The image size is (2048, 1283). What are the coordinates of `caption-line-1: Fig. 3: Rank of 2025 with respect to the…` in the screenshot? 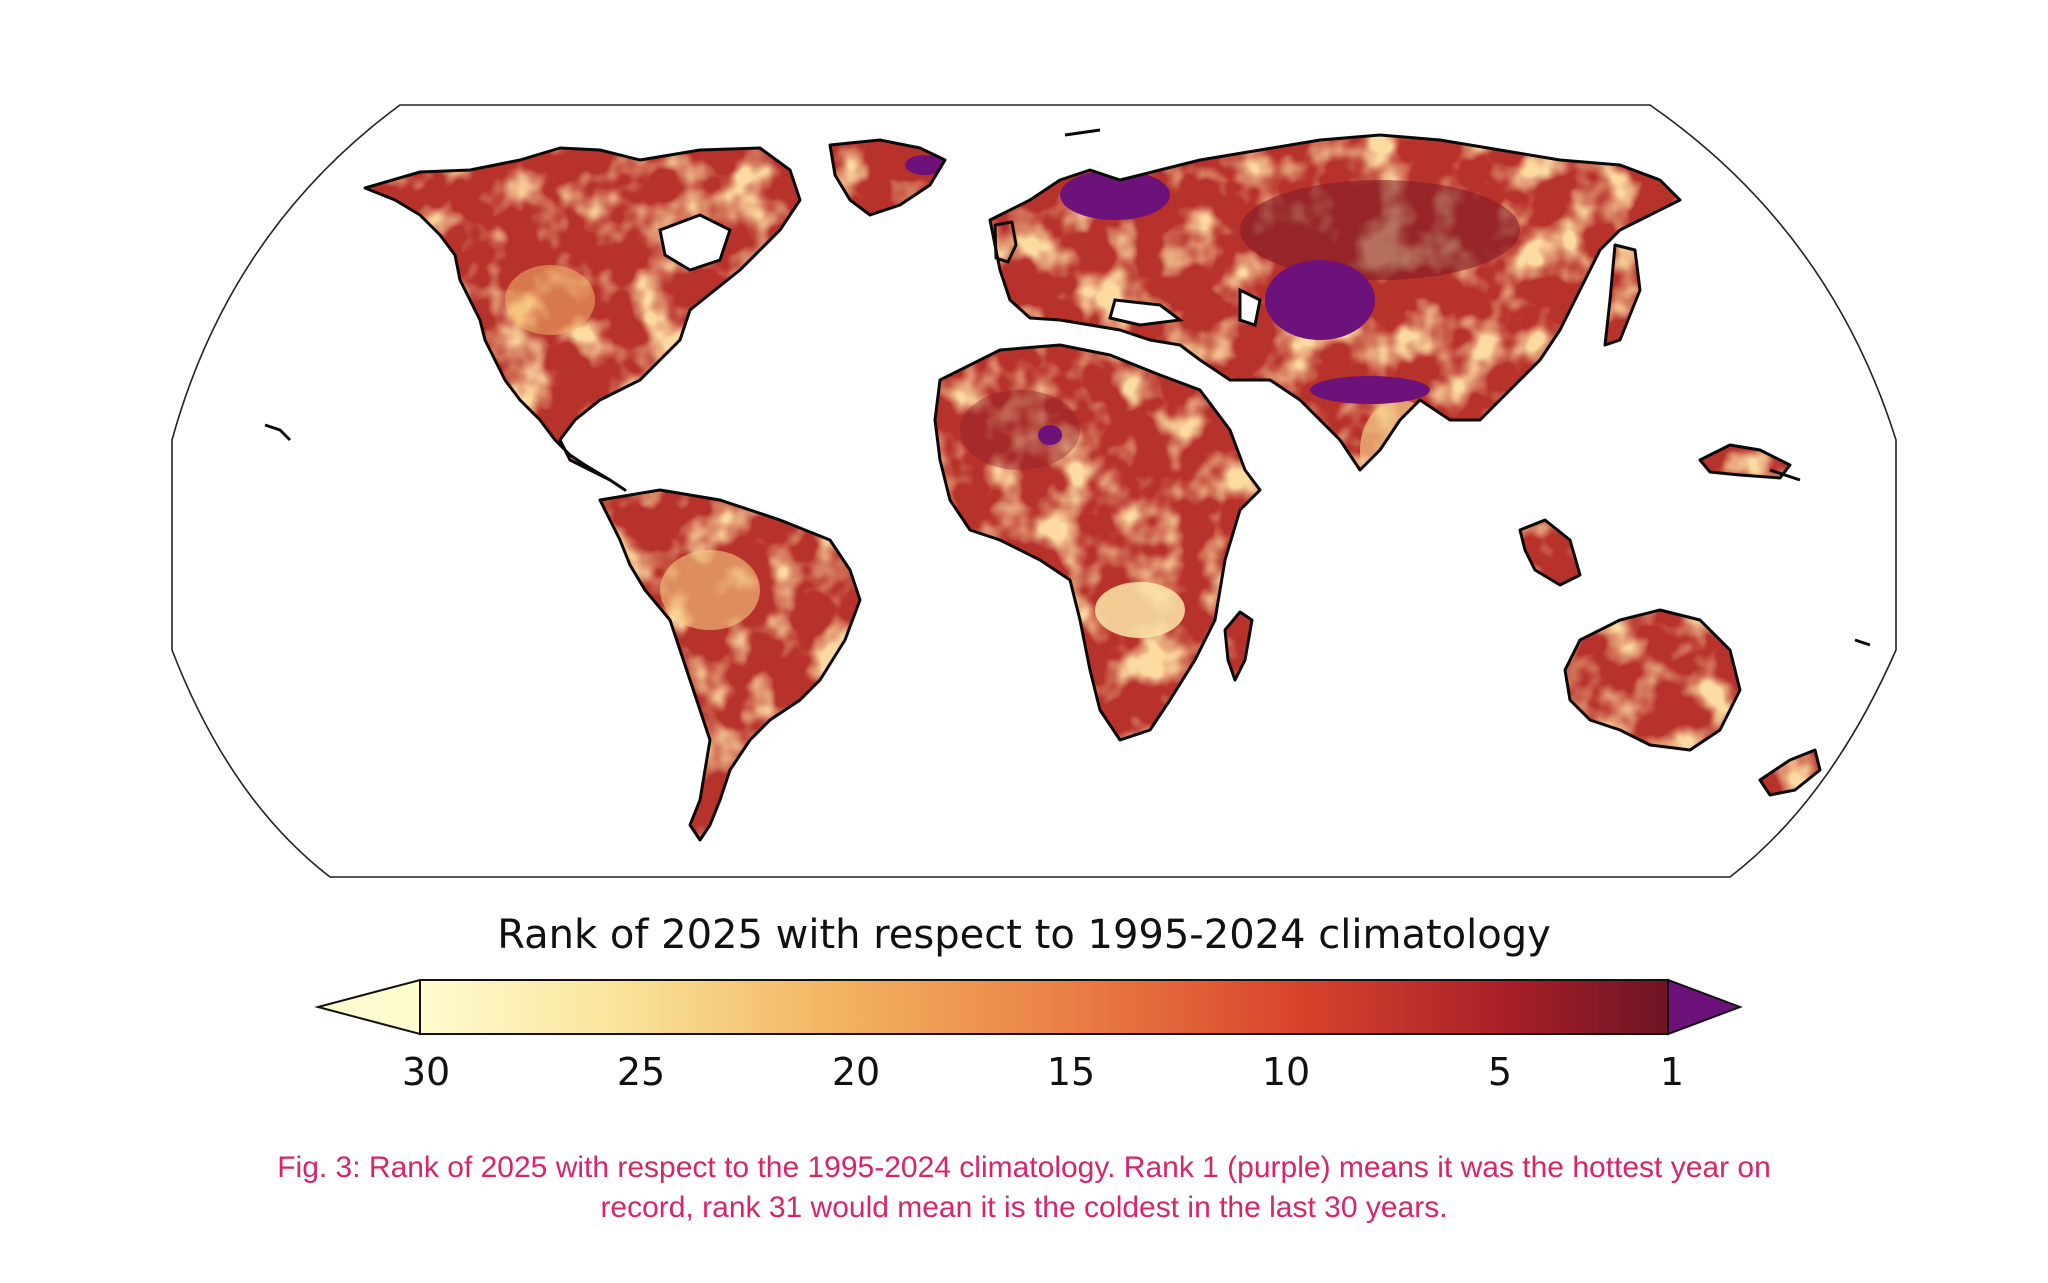 It's located at (1024, 1167).